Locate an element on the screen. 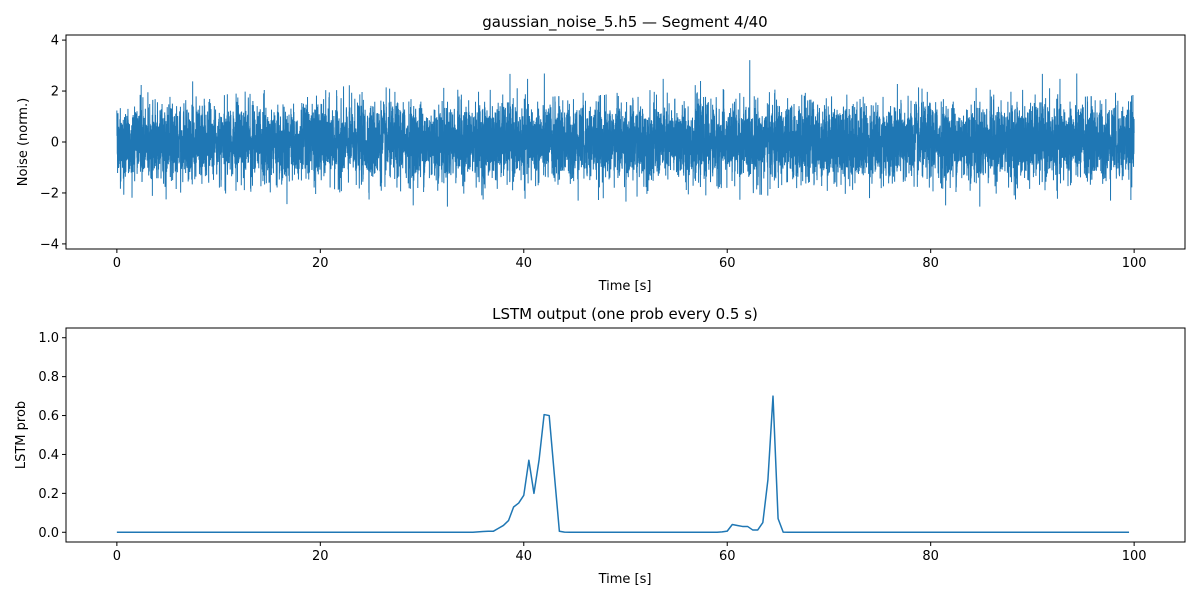 The image size is (1200, 604). y-tick-label: 0 is located at coordinates (55, 143).